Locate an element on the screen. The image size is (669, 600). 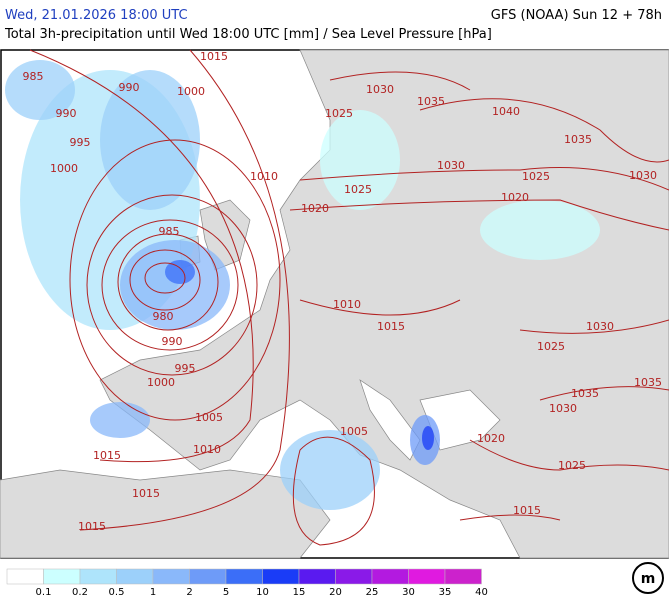
svg-text: m is located at coordinates (648, 579).